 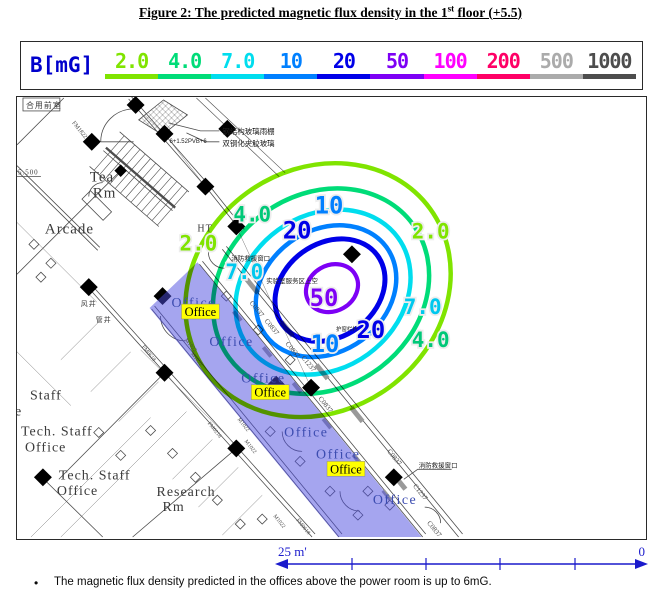 What do you see at coordinates (89, 303) in the screenshot?
I see `room-label: 风井` at bounding box center [89, 303].